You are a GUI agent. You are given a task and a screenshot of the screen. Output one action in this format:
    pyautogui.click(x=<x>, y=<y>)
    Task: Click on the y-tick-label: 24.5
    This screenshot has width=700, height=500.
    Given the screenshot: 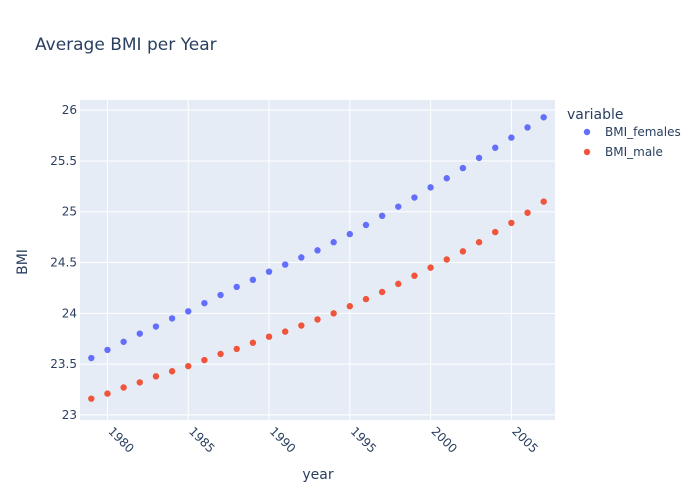 What is the action you would take?
    pyautogui.click(x=63, y=263)
    